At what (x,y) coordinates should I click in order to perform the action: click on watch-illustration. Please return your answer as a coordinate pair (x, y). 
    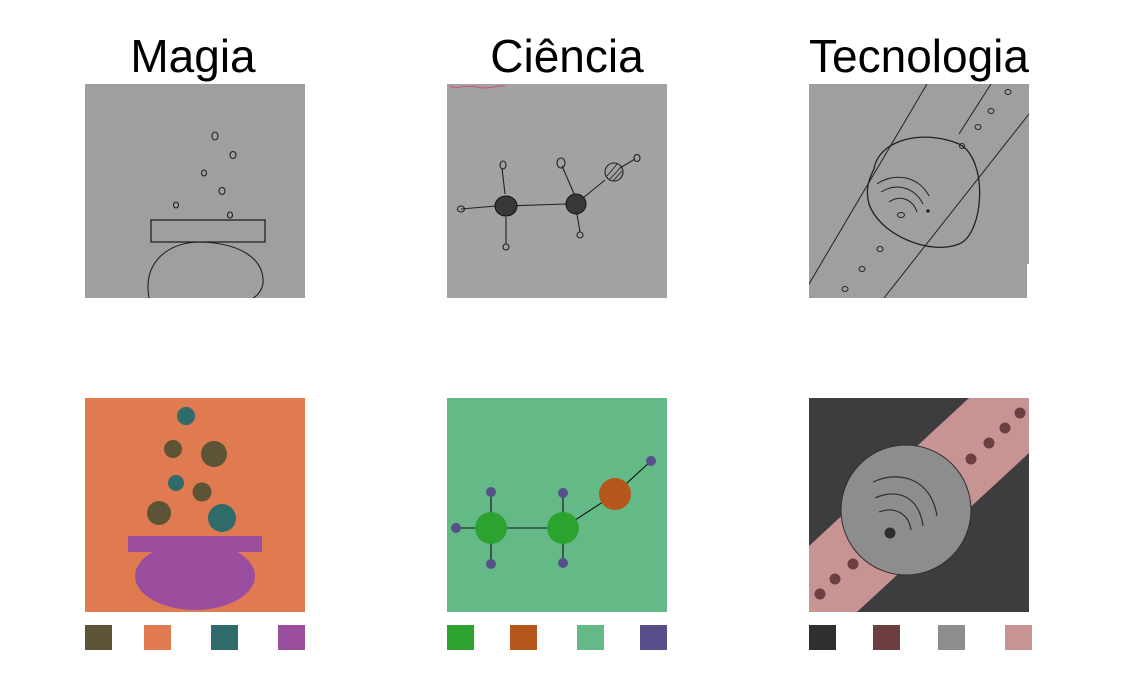
    Looking at the image, I should click on (919, 505).